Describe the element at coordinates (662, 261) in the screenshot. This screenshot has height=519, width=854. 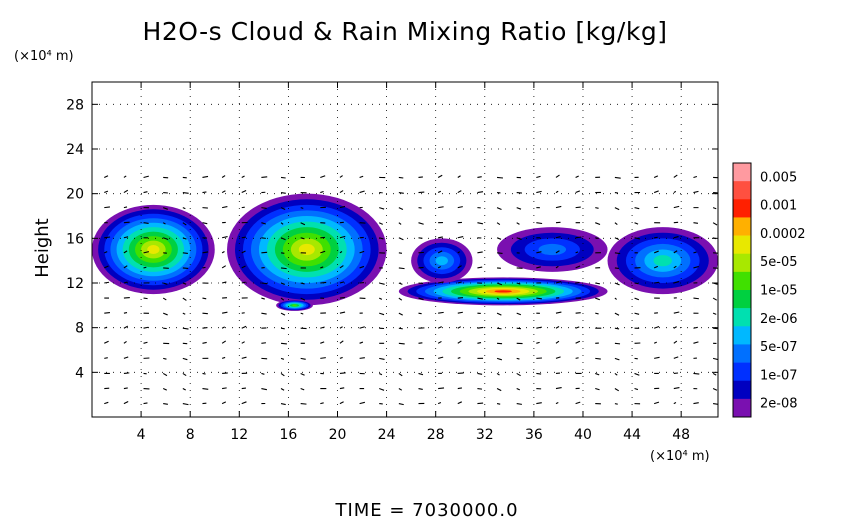
I see `cloud-level` at that location.